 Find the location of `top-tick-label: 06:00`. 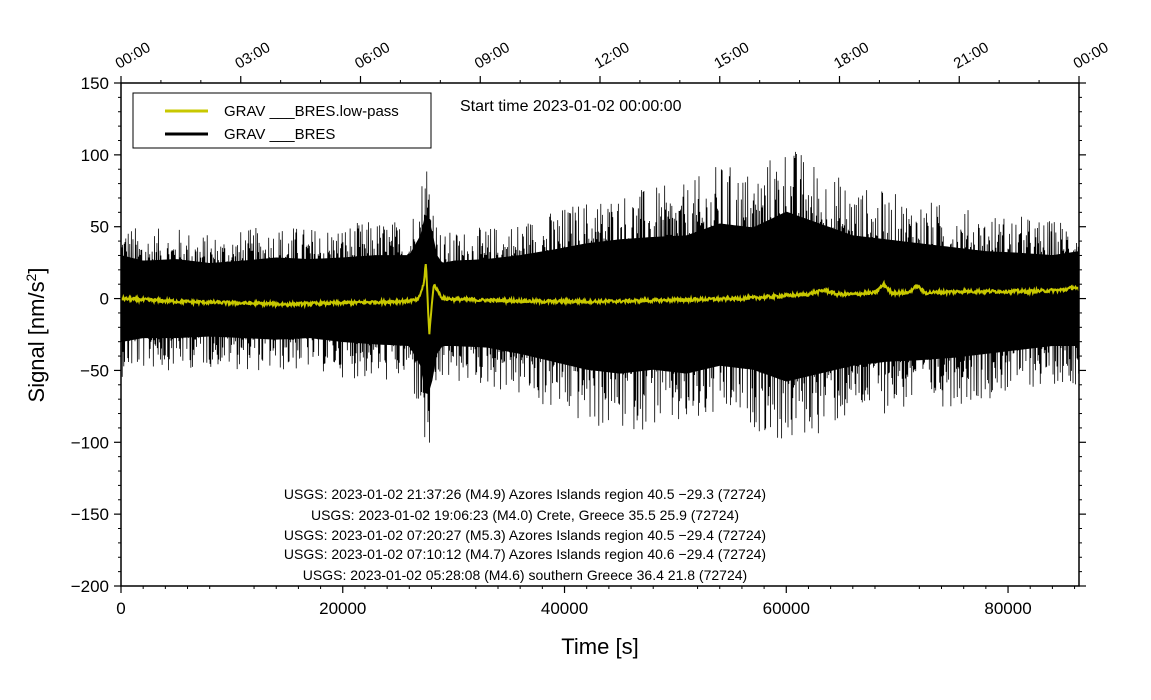

top-tick-label: 06:00 is located at coordinates (372, 55).